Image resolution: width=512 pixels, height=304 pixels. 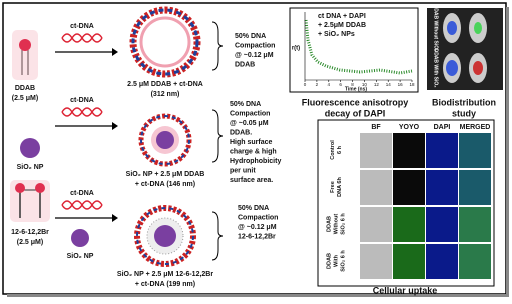 I want to click on result-text: charge & high, so click(x=253, y=151).